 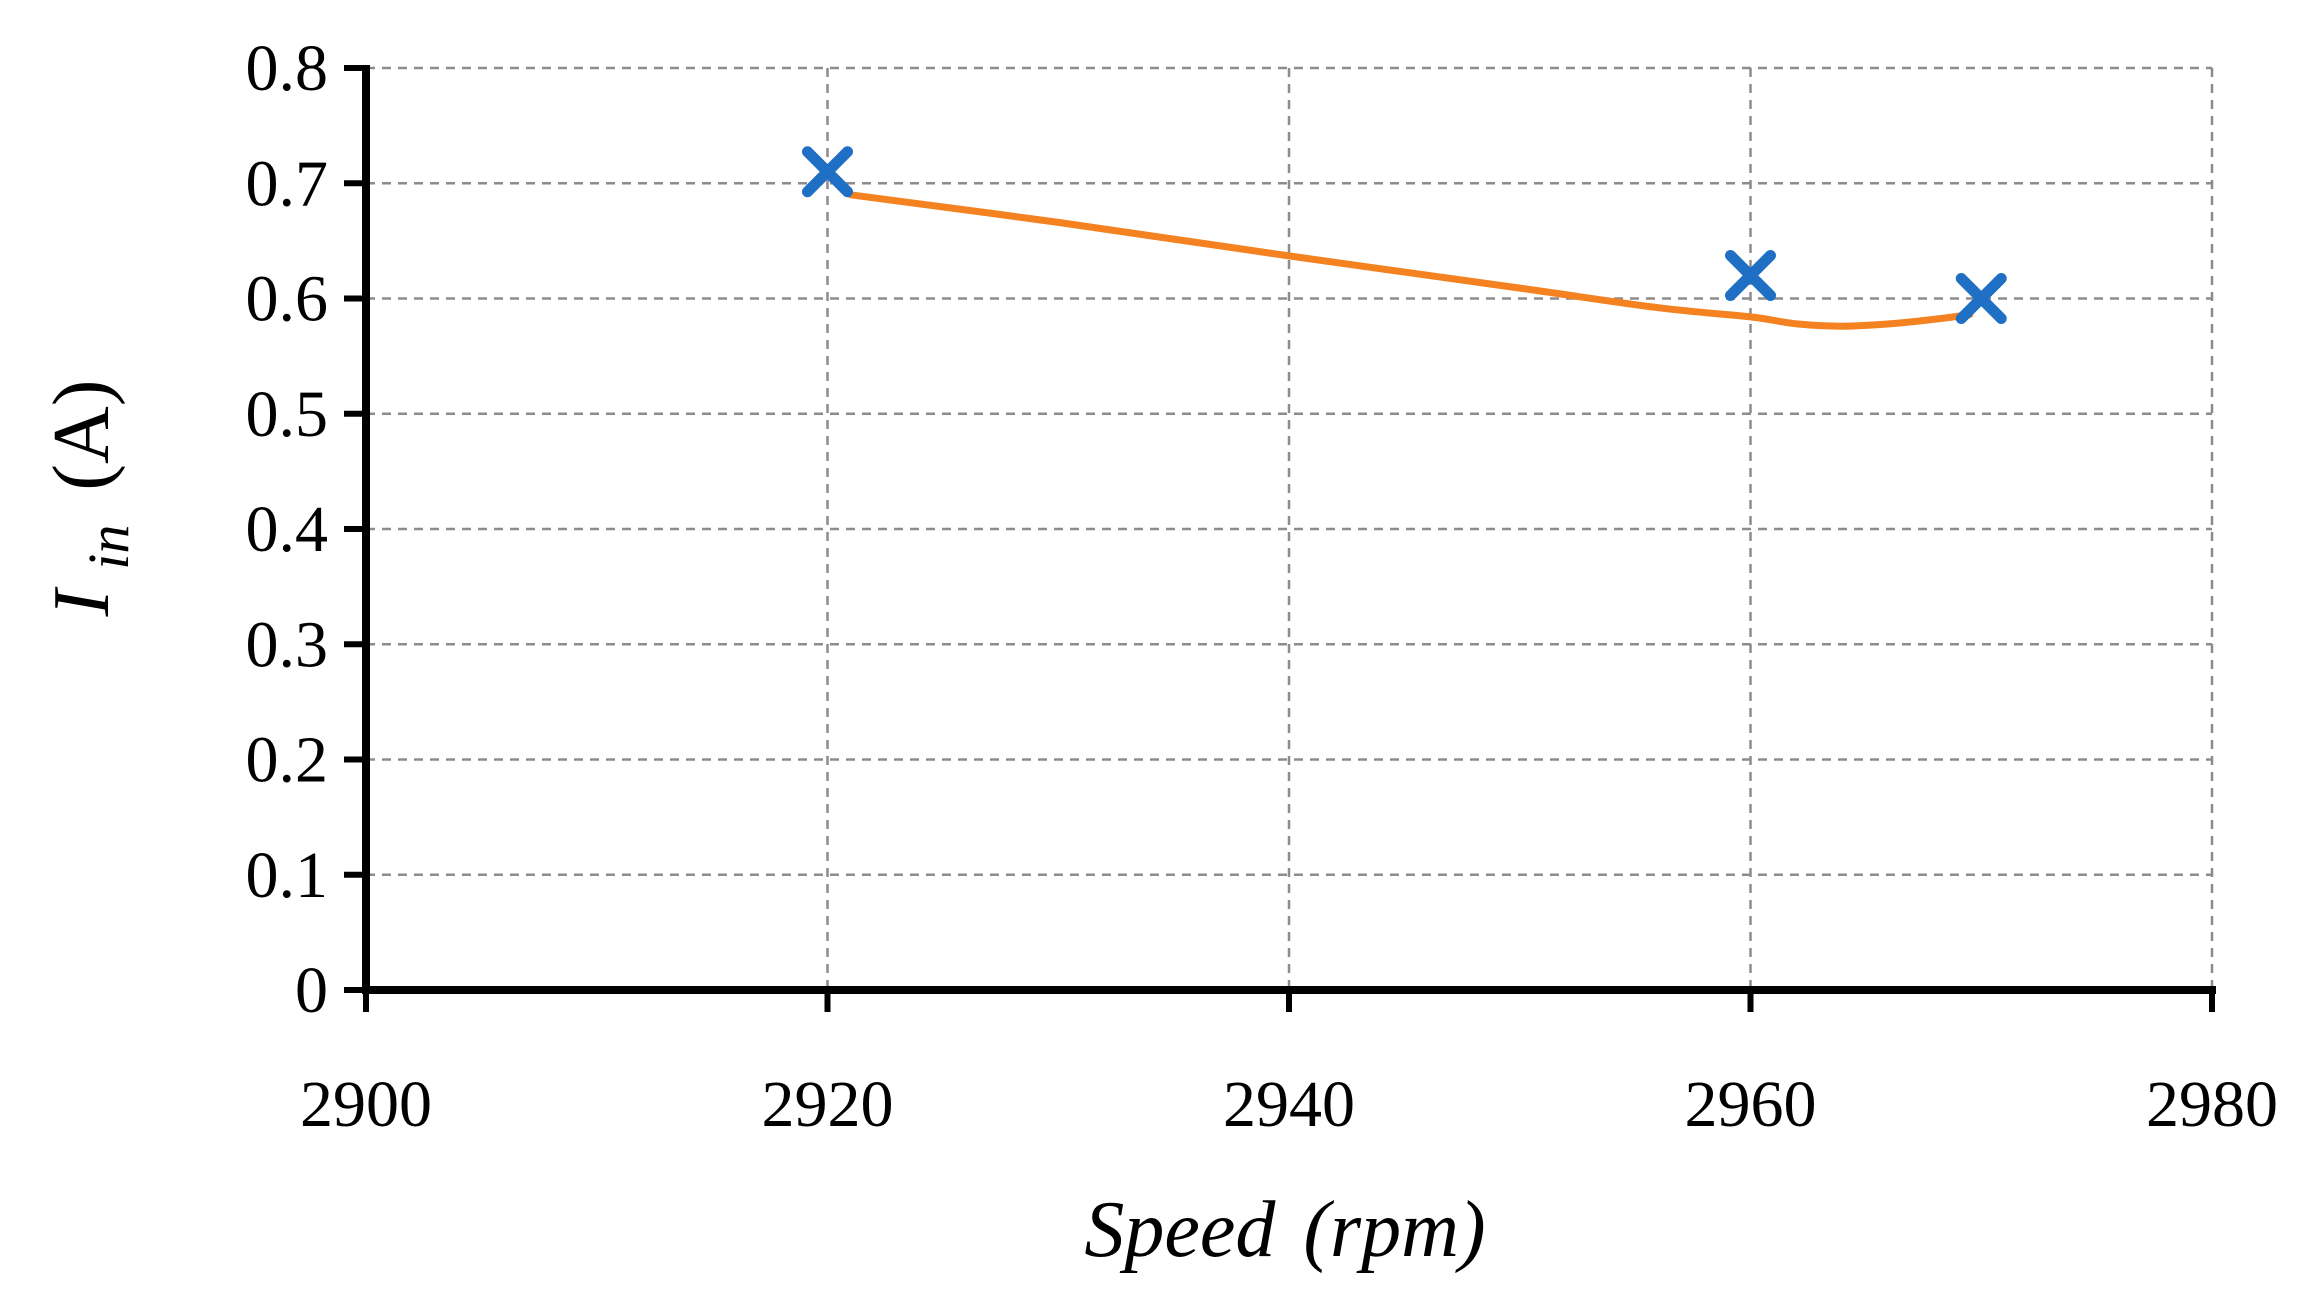 I want to click on y-axis-title: I in (A), so click(x=92, y=499).